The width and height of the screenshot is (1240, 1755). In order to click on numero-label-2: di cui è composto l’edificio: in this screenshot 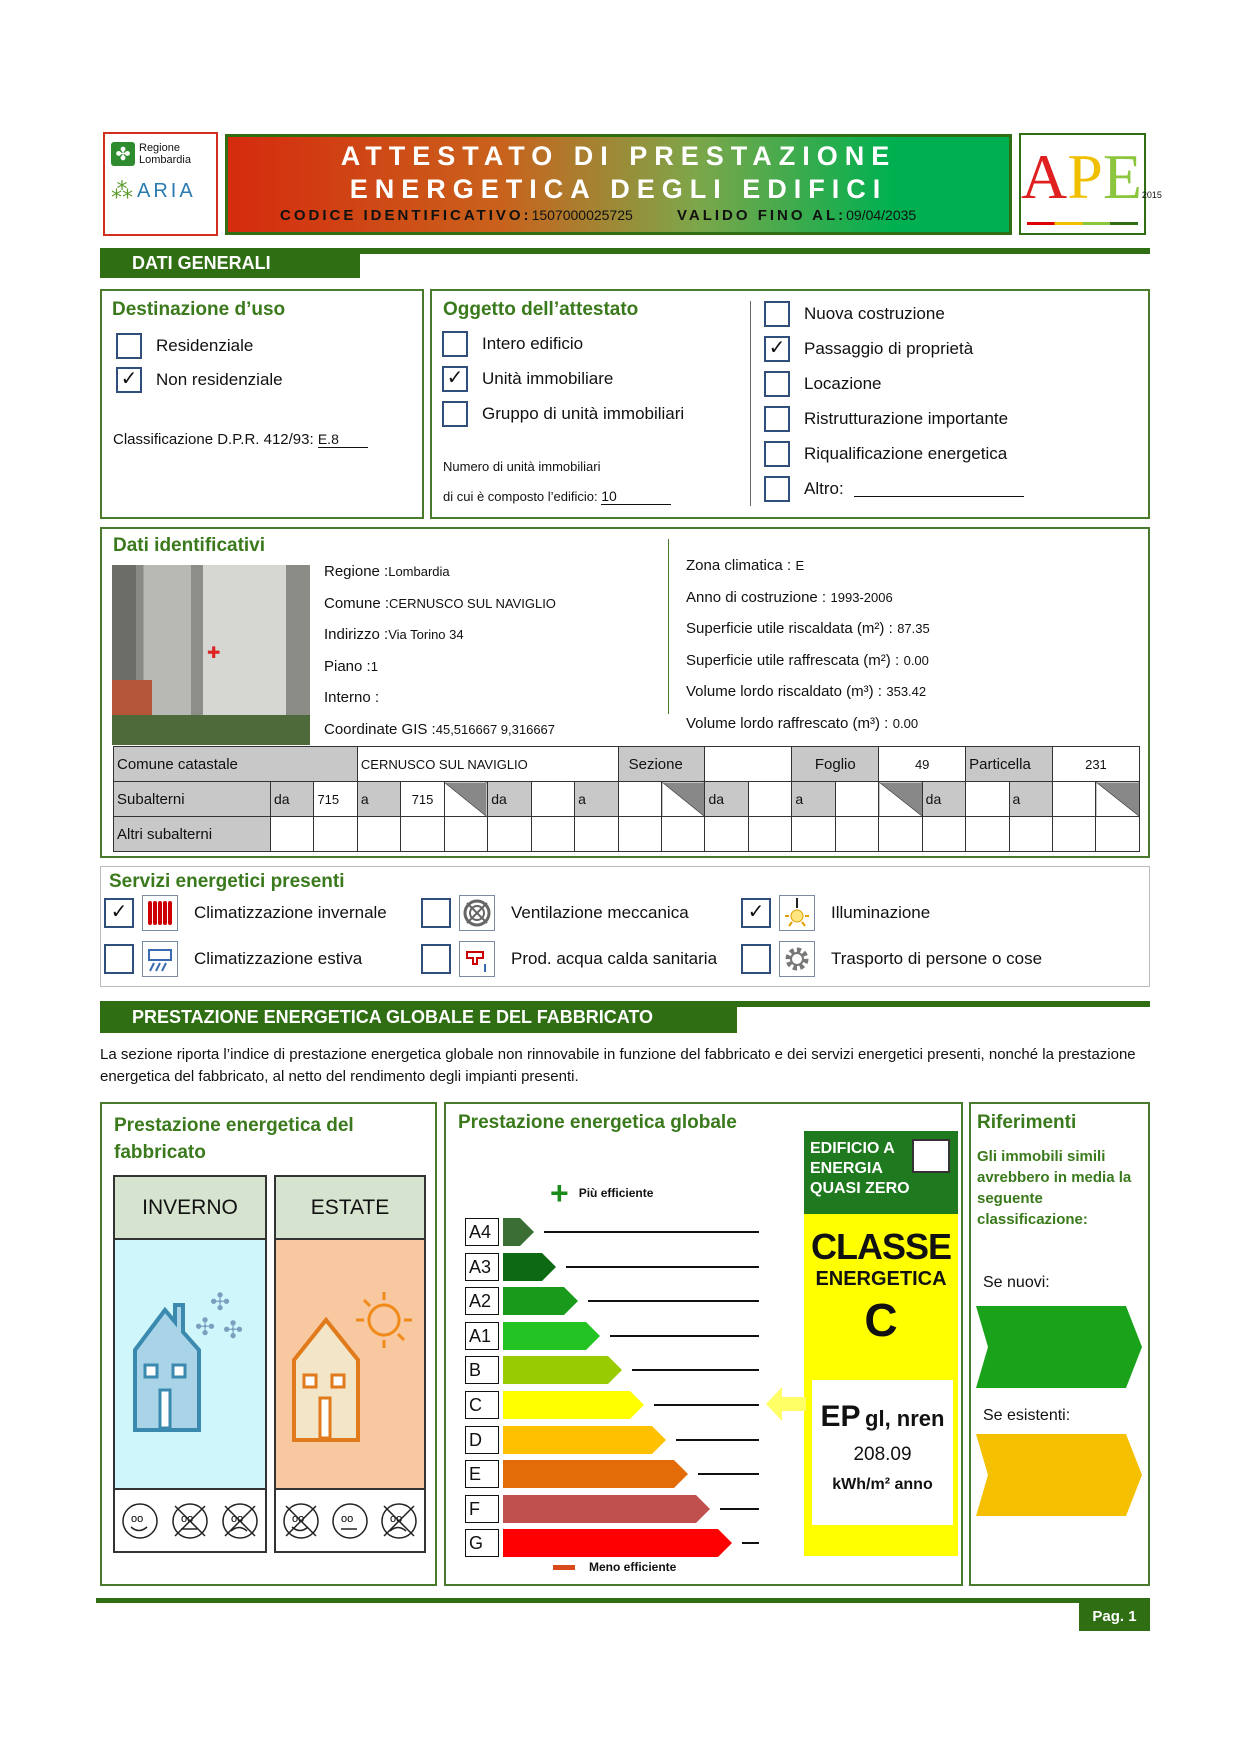, I will do `click(520, 496)`.